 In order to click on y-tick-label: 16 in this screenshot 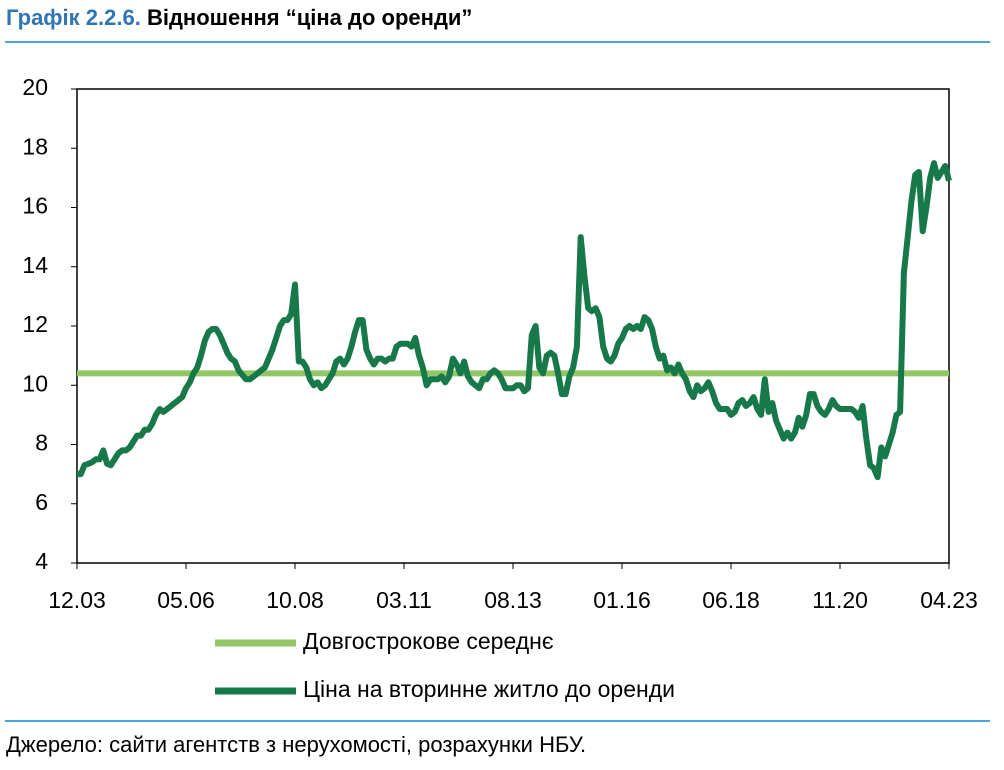, I will do `click(35, 206)`.